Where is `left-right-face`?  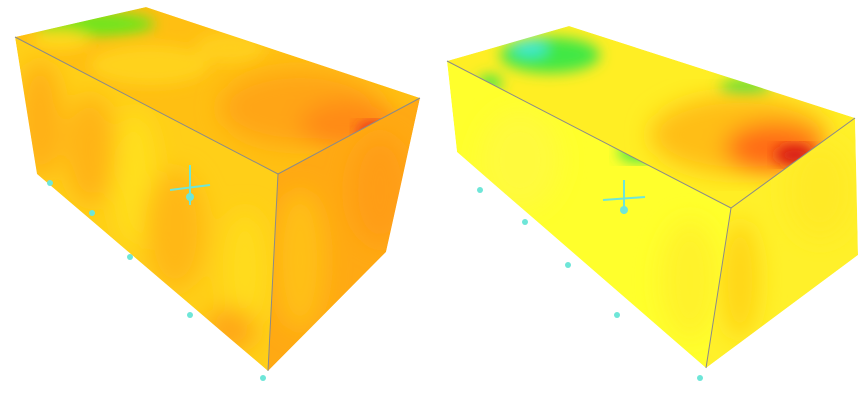
left-right-face is located at coordinates (344, 234).